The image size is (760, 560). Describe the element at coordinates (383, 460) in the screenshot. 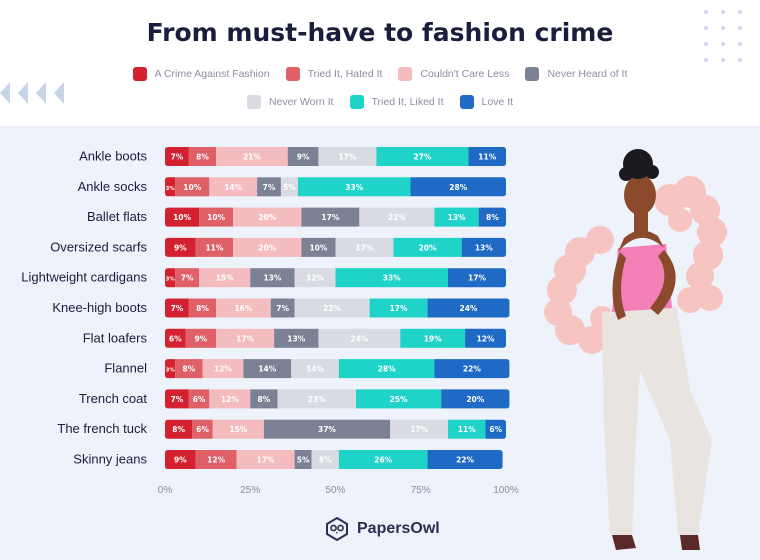

I see `bar-value-label: 26%` at that location.